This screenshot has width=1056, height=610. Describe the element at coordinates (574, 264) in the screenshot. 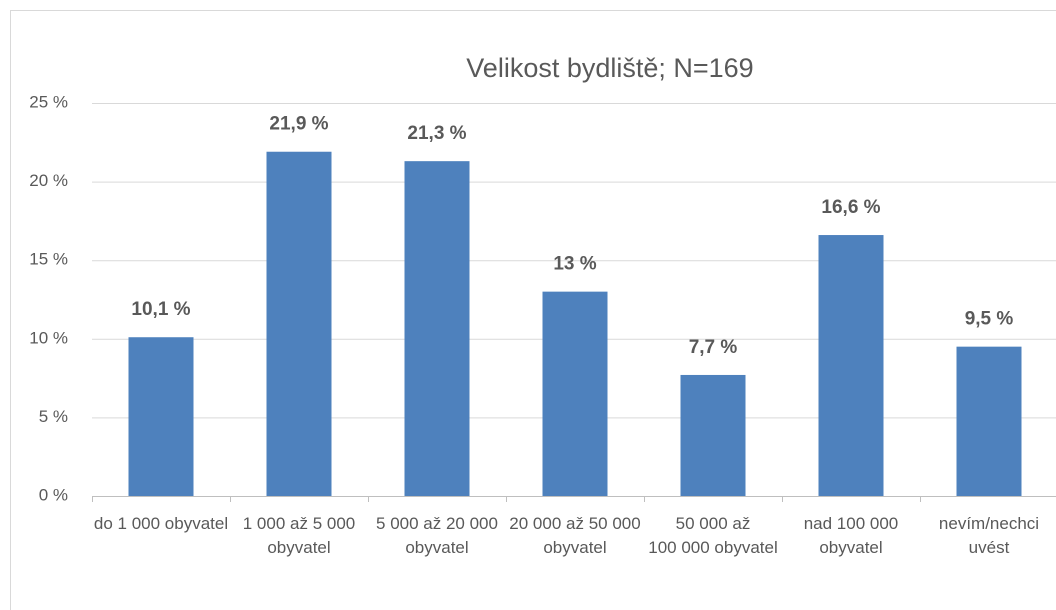

I see `value-label: 13 %` at that location.